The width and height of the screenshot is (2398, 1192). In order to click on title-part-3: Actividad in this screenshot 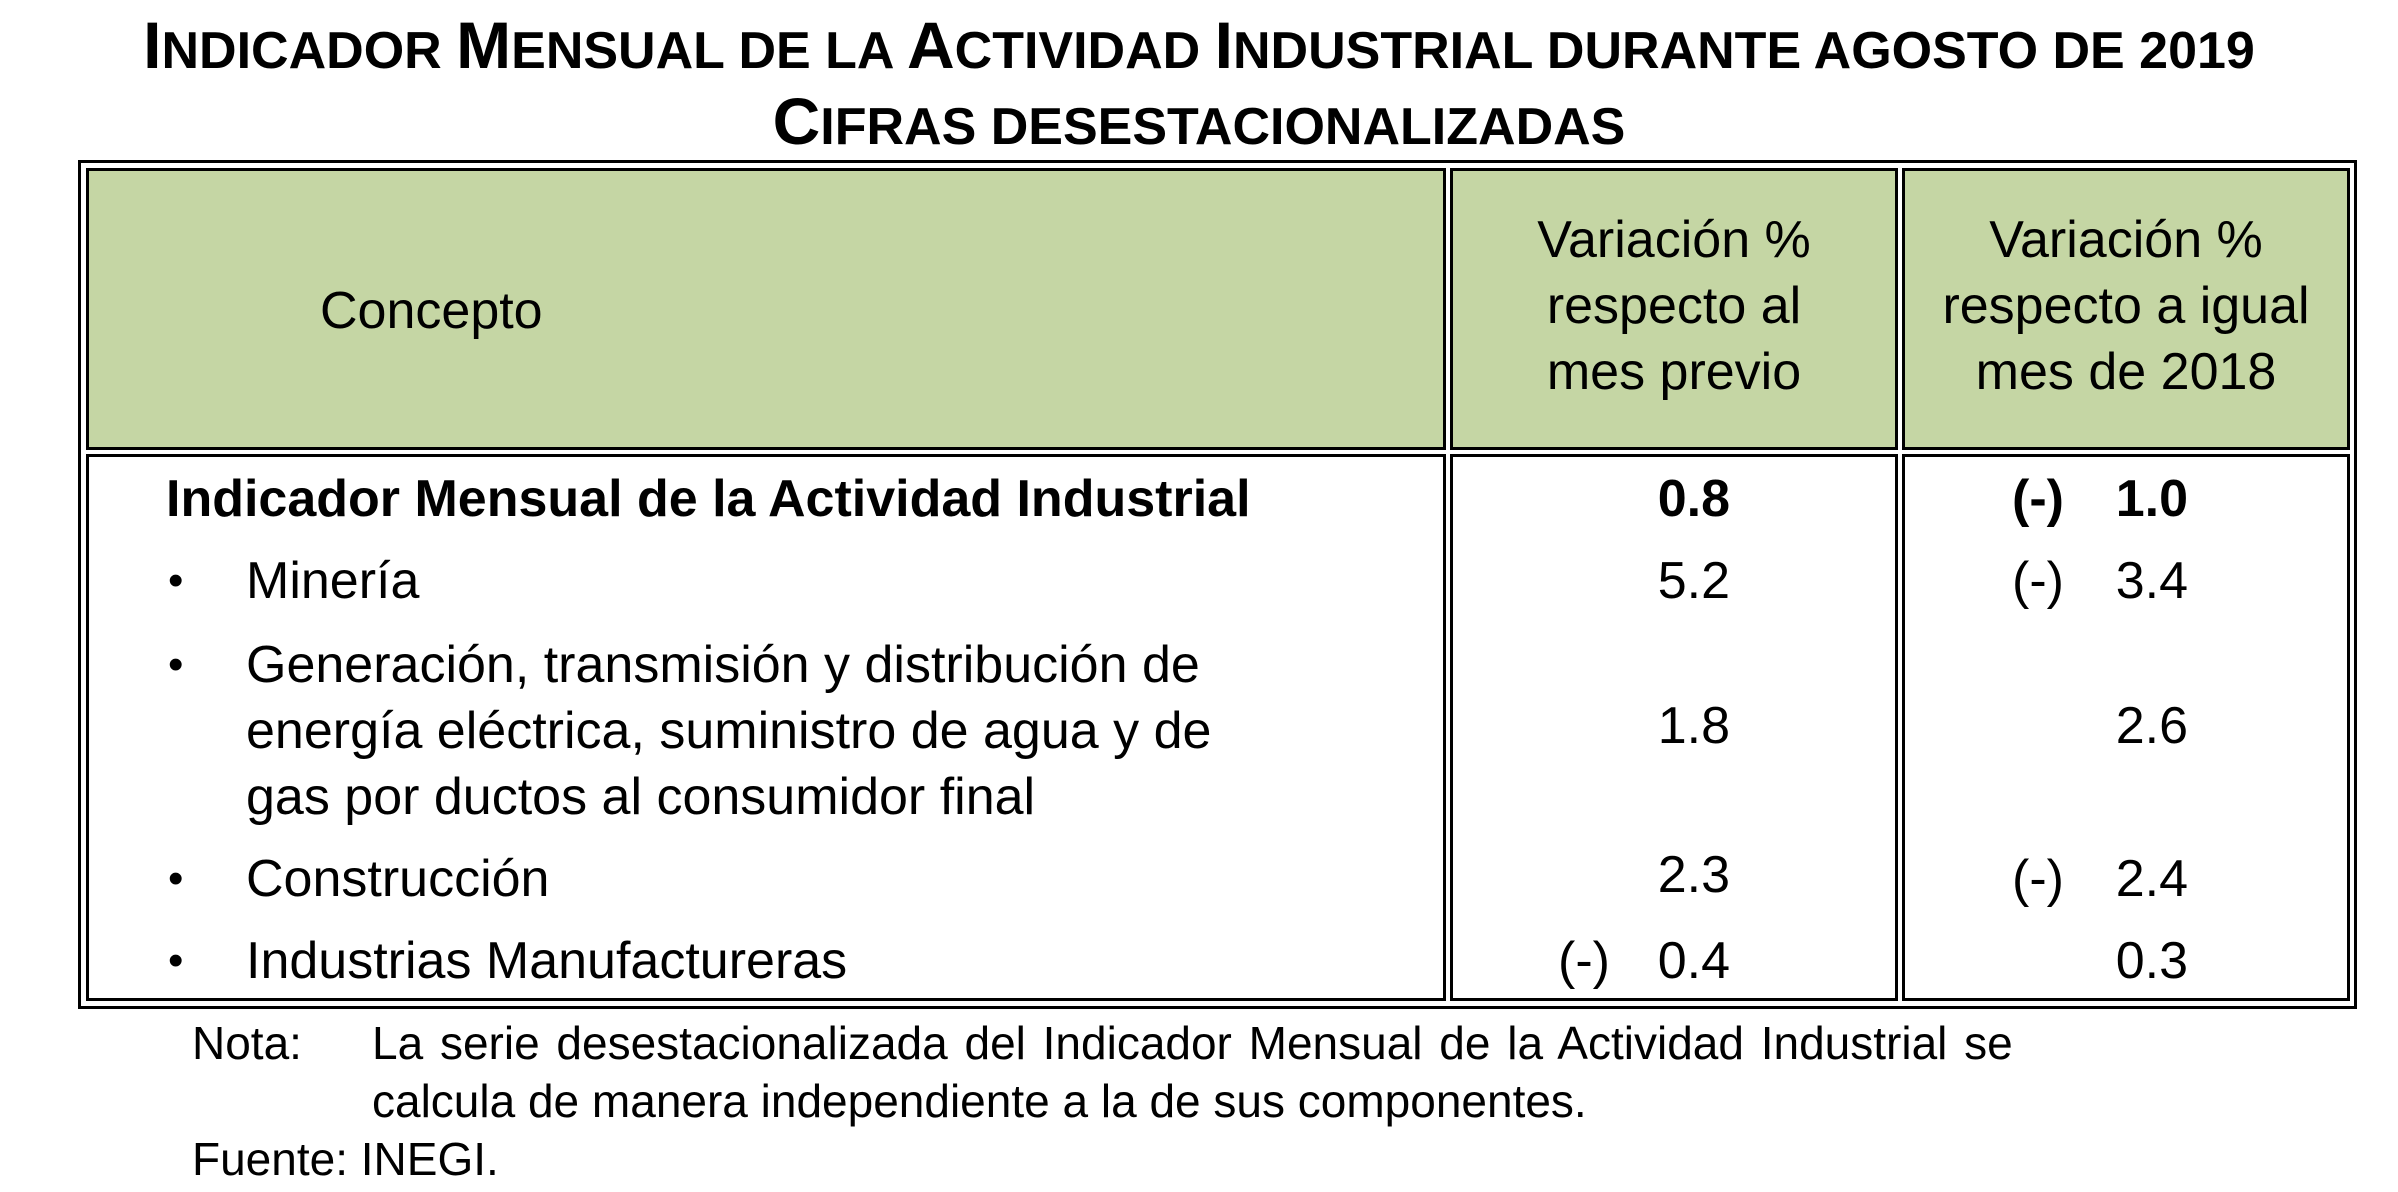, I will do `click(1060, 45)`.